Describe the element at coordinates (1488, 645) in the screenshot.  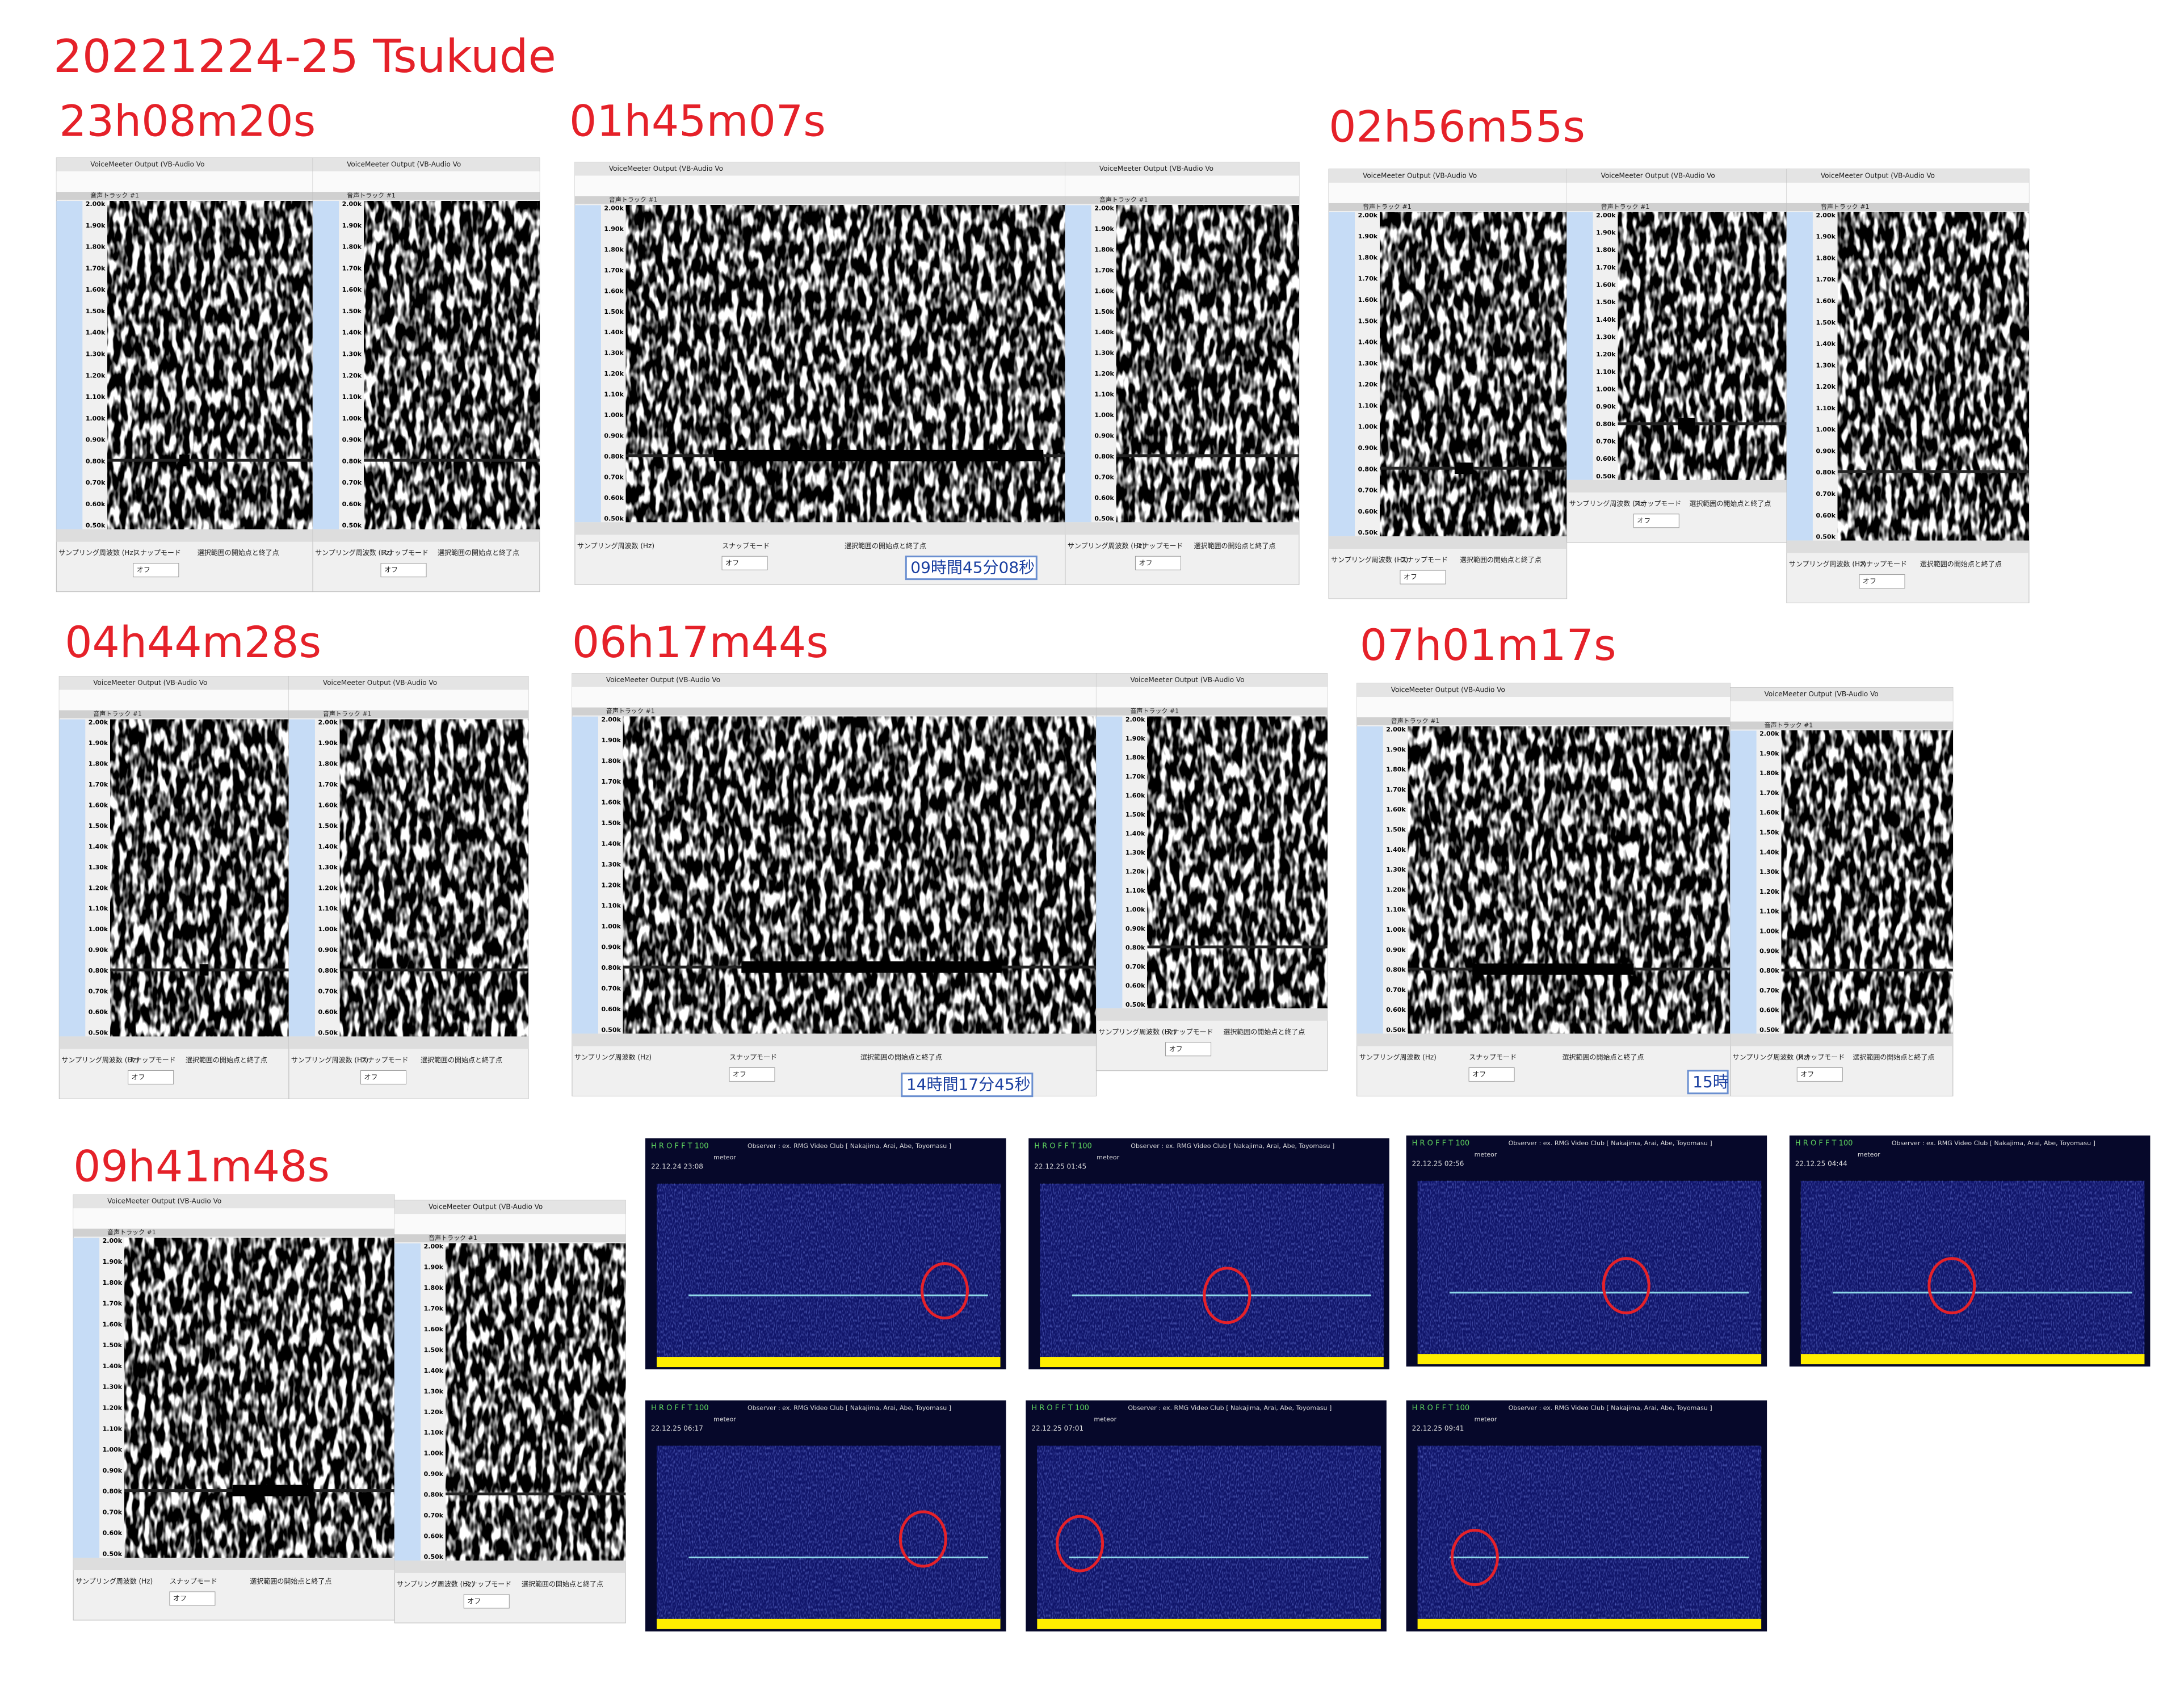
I see `section-time: 07h01m17s` at that location.